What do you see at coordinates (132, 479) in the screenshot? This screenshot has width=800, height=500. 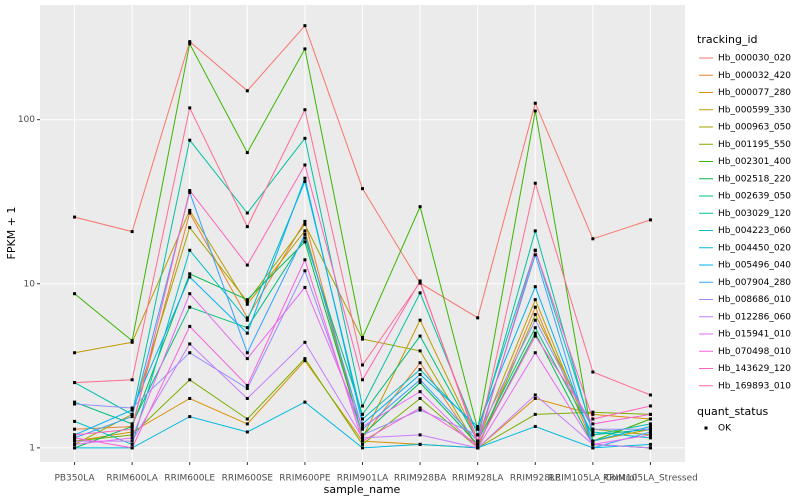 I see `x-tick-label: RRIM600LA` at bounding box center [132, 479].